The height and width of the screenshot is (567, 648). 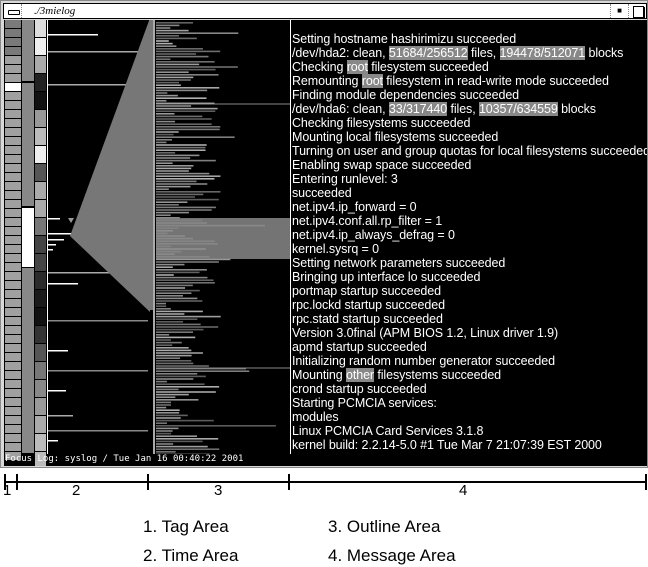 What do you see at coordinates (368, 305) in the screenshot?
I see `log-message: rpc.lockd startup succeeded` at bounding box center [368, 305].